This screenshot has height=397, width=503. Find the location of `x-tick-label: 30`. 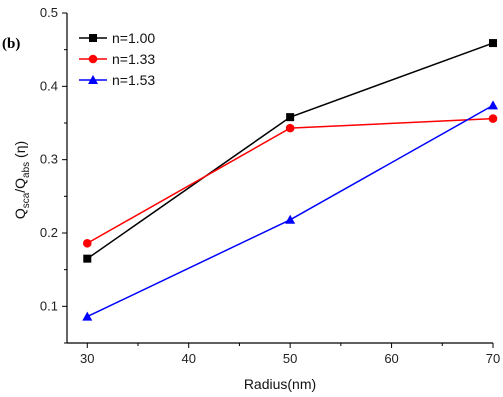

x-tick-label: 30 is located at coordinates (87, 358).